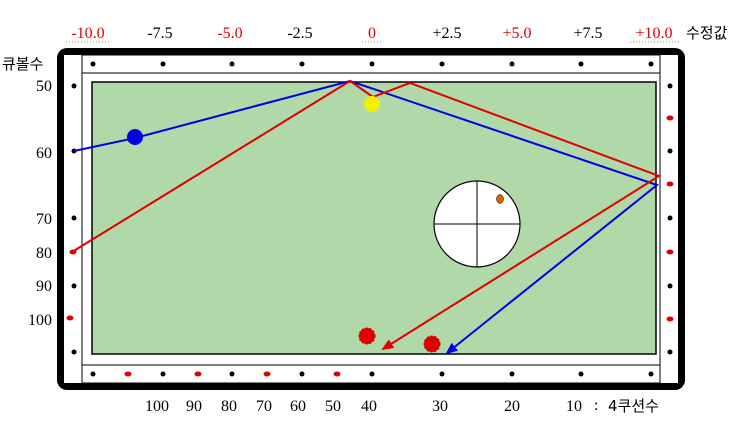 The image size is (739, 423). What do you see at coordinates (44, 286) in the screenshot?
I see `cue-ball-label: 90` at bounding box center [44, 286].